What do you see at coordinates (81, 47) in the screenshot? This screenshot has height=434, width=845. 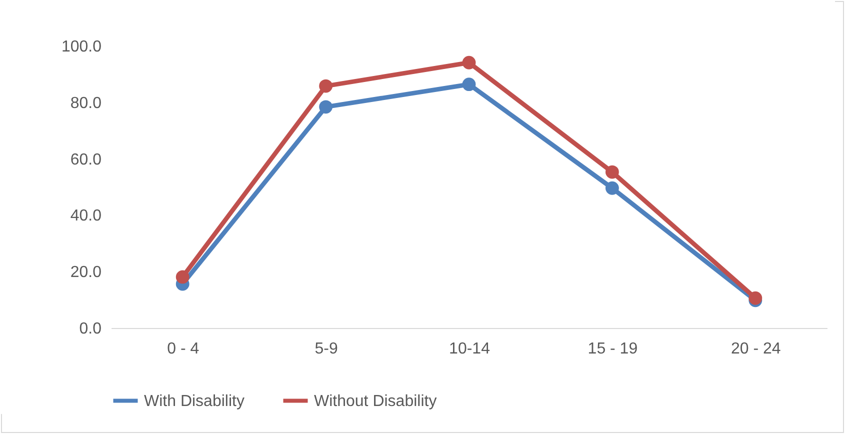 I see `y-tick-label: 100.0` at bounding box center [81, 47].